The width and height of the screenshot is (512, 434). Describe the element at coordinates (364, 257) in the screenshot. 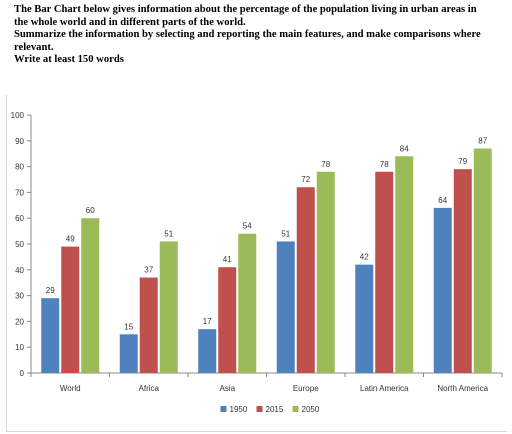

I see `data-label: 42` at that location.